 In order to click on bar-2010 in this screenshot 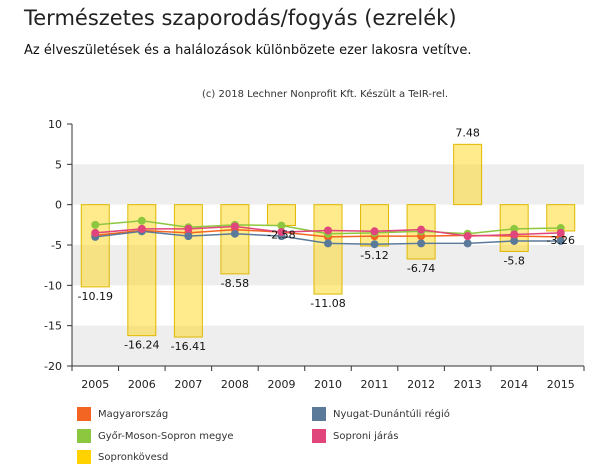, I will do `click(328, 249)`.